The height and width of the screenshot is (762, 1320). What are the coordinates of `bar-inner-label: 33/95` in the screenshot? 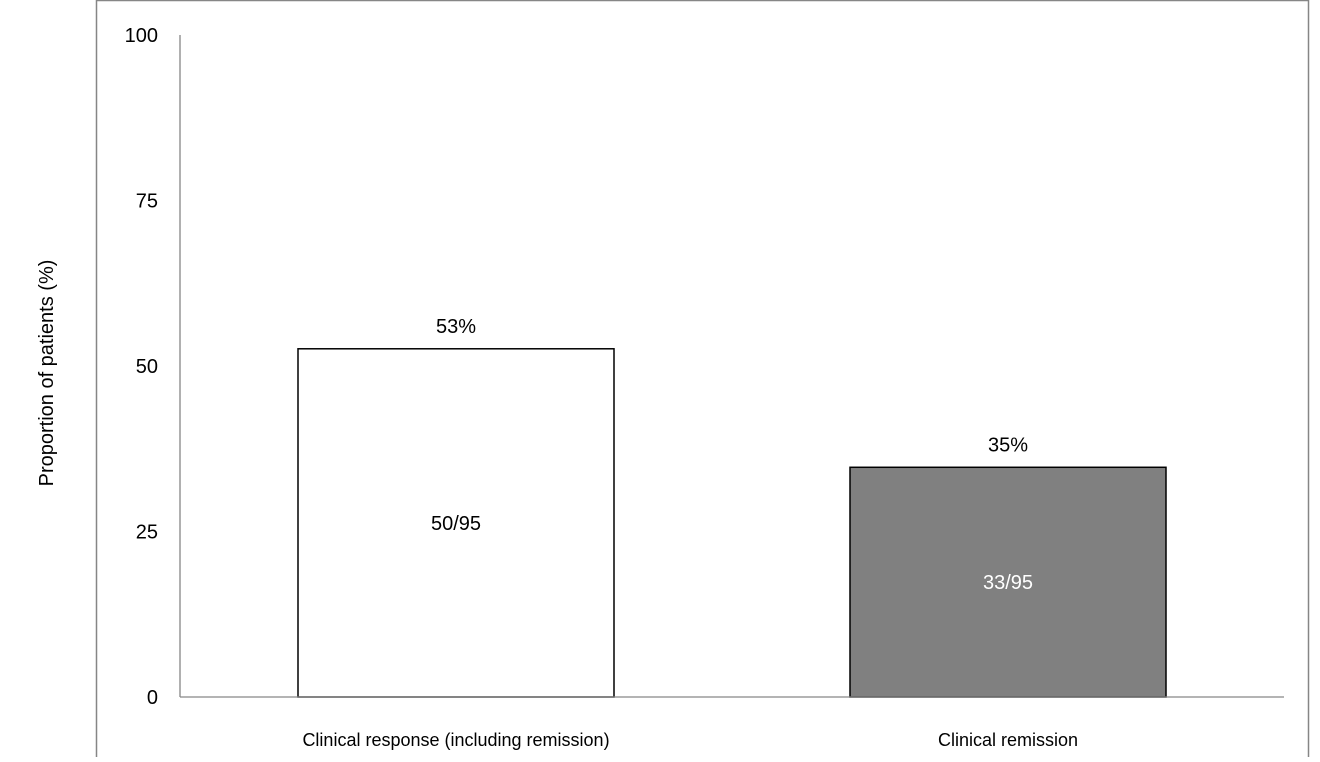 It's located at (1008, 583).